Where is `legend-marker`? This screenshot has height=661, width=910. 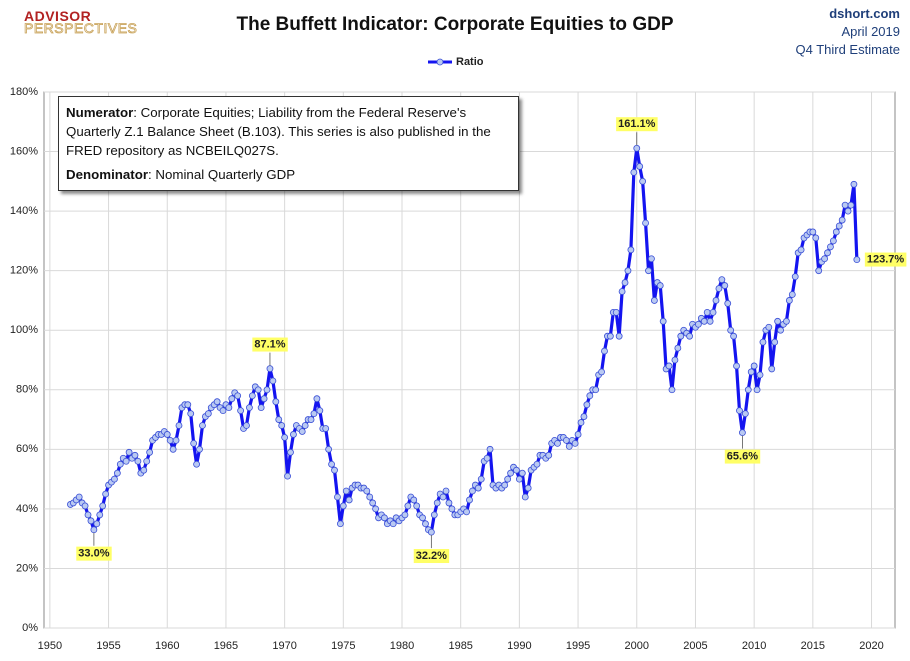
legend-marker is located at coordinates (440, 62).